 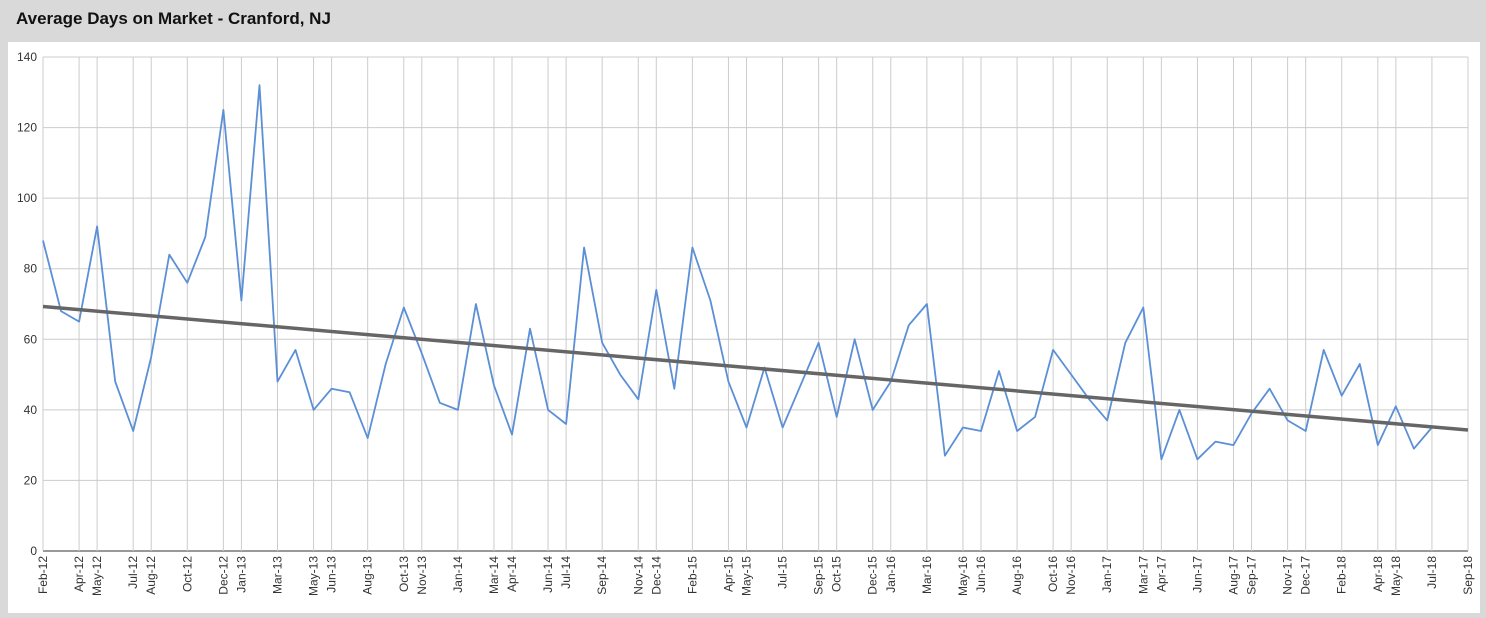 What do you see at coordinates (891, 574) in the screenshot?
I see `x-tick-label: Jan-16` at bounding box center [891, 574].